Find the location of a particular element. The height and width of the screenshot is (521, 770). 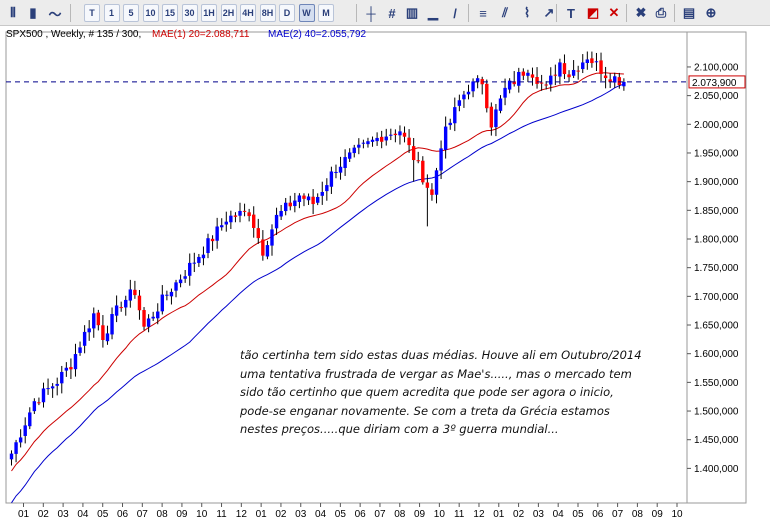

timeframe-button-30: 30 is located at coordinates (189, 13).